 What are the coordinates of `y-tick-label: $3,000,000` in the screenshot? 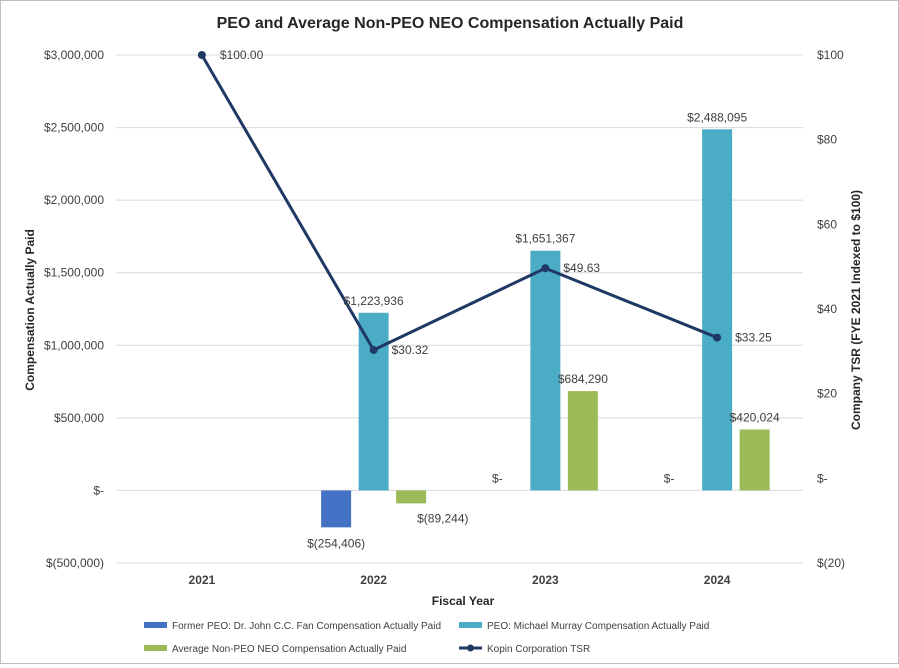 It's located at (74, 55).